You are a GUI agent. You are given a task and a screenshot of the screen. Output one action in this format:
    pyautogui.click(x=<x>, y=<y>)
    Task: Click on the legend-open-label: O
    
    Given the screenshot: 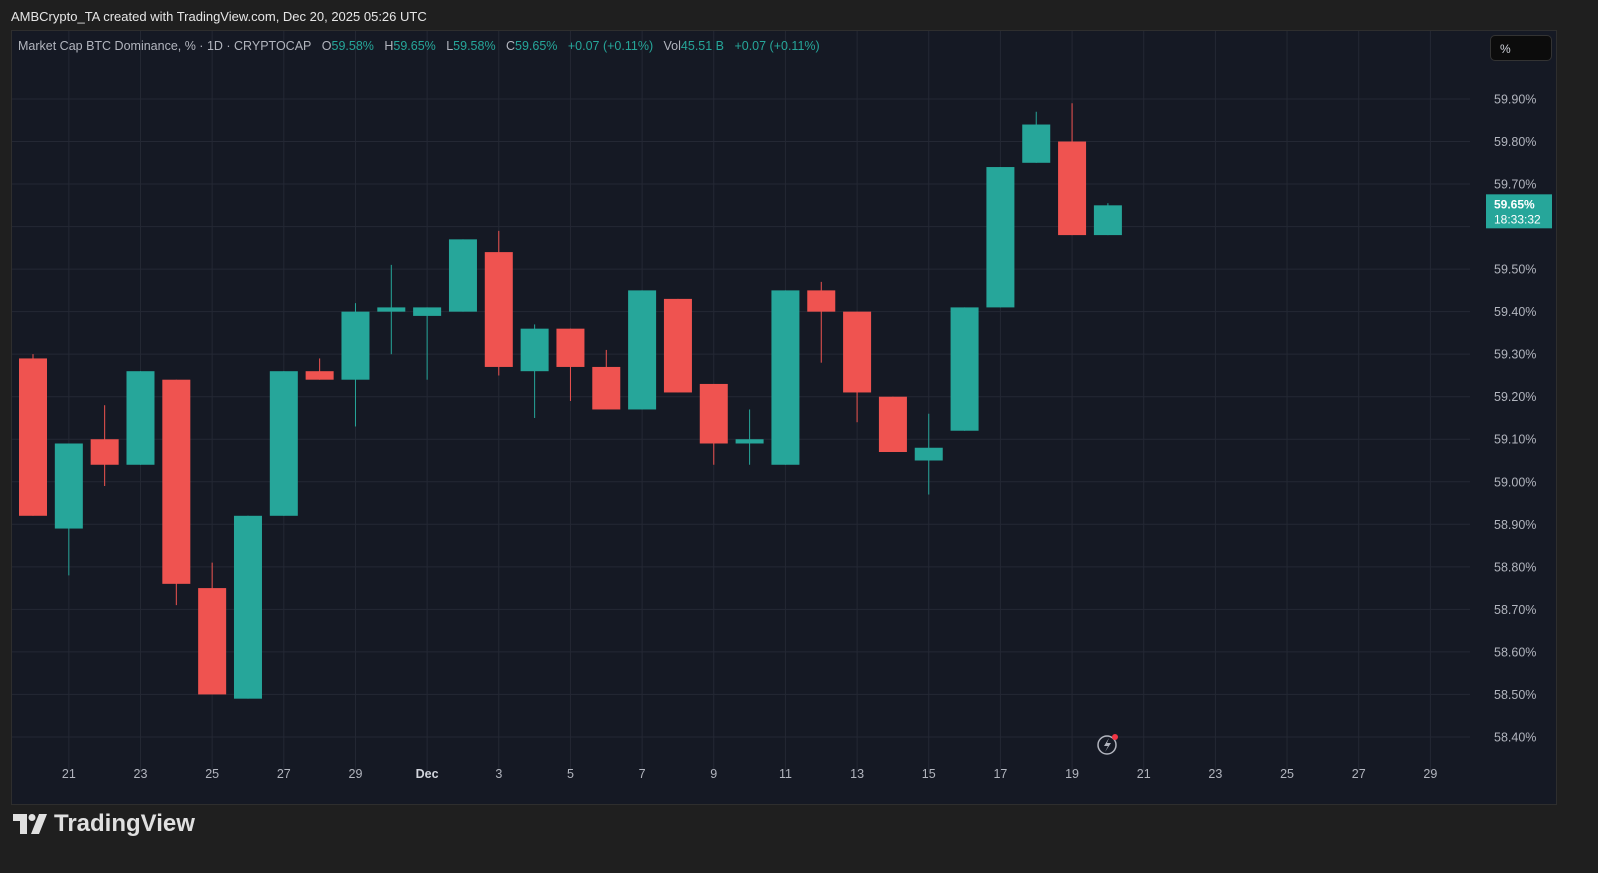 What is the action you would take?
    pyautogui.click(x=326, y=46)
    